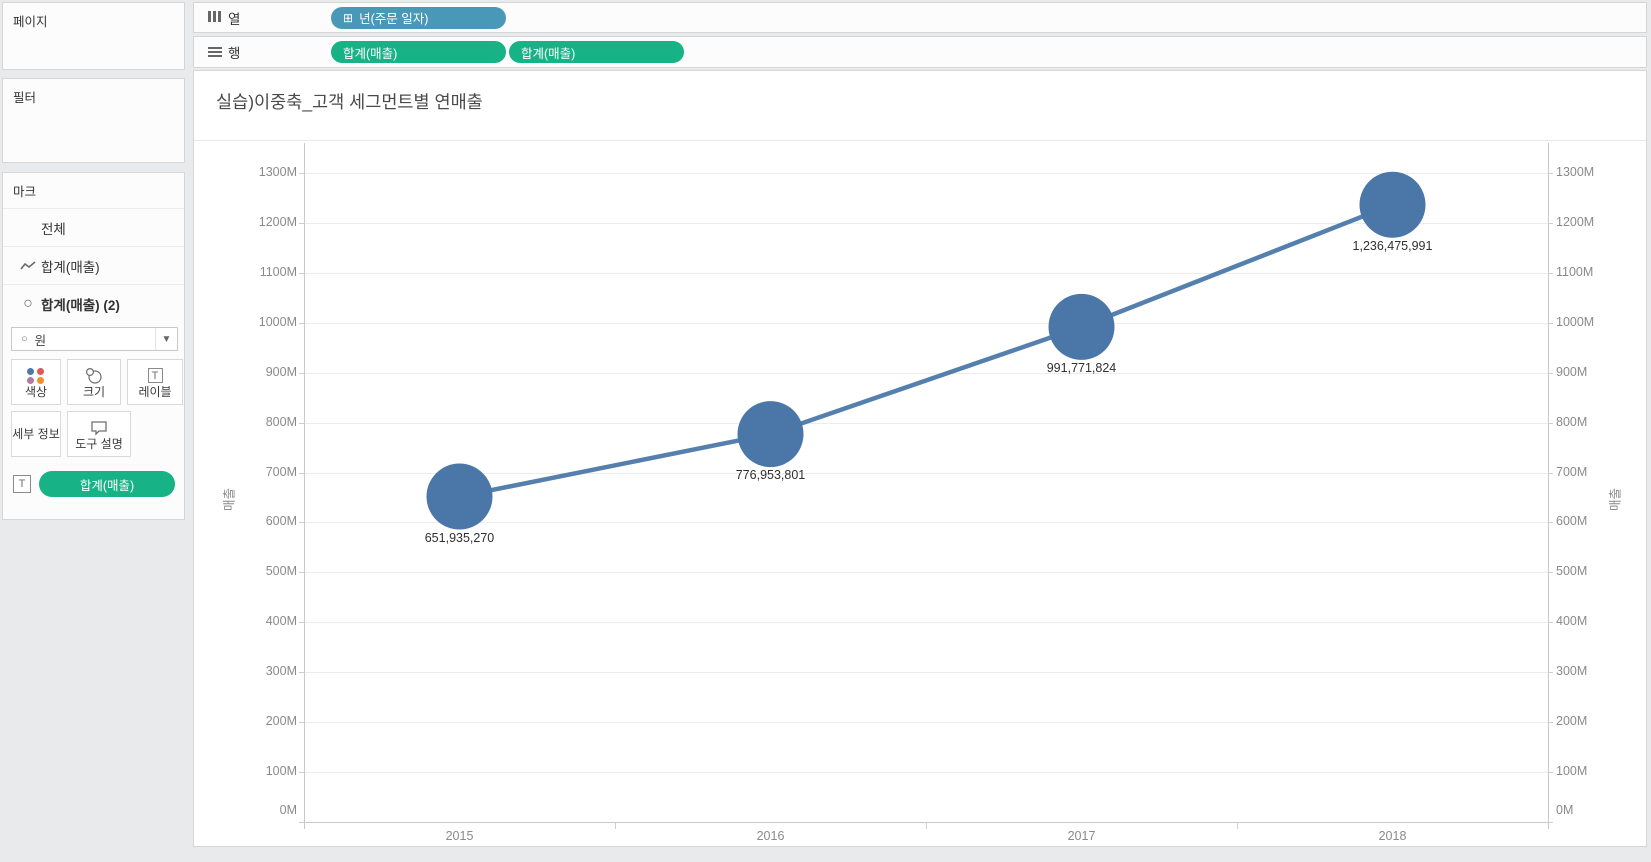 The image size is (1651, 862). Describe the element at coordinates (53, 229) in the screenshot. I see `marks-row-label: 전체` at that location.